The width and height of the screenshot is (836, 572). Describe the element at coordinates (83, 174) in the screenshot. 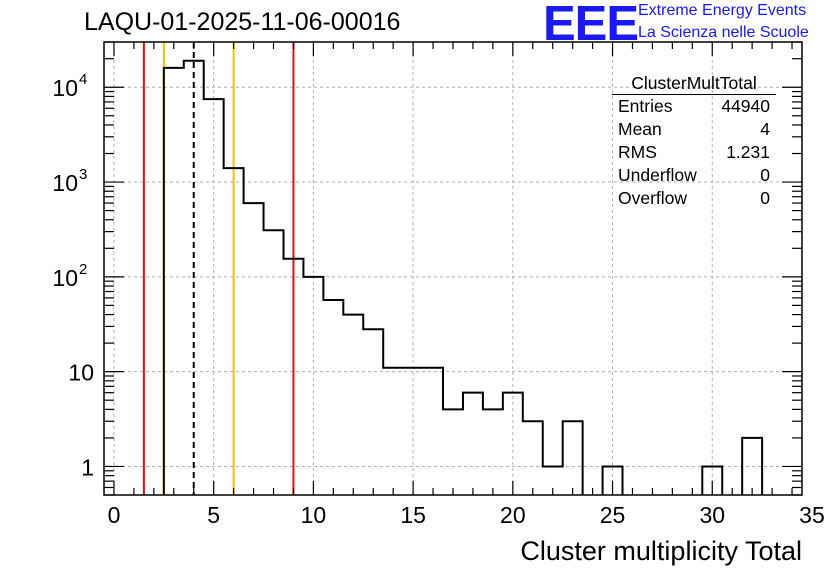

I see `y-tick-exponent: 3` at that location.